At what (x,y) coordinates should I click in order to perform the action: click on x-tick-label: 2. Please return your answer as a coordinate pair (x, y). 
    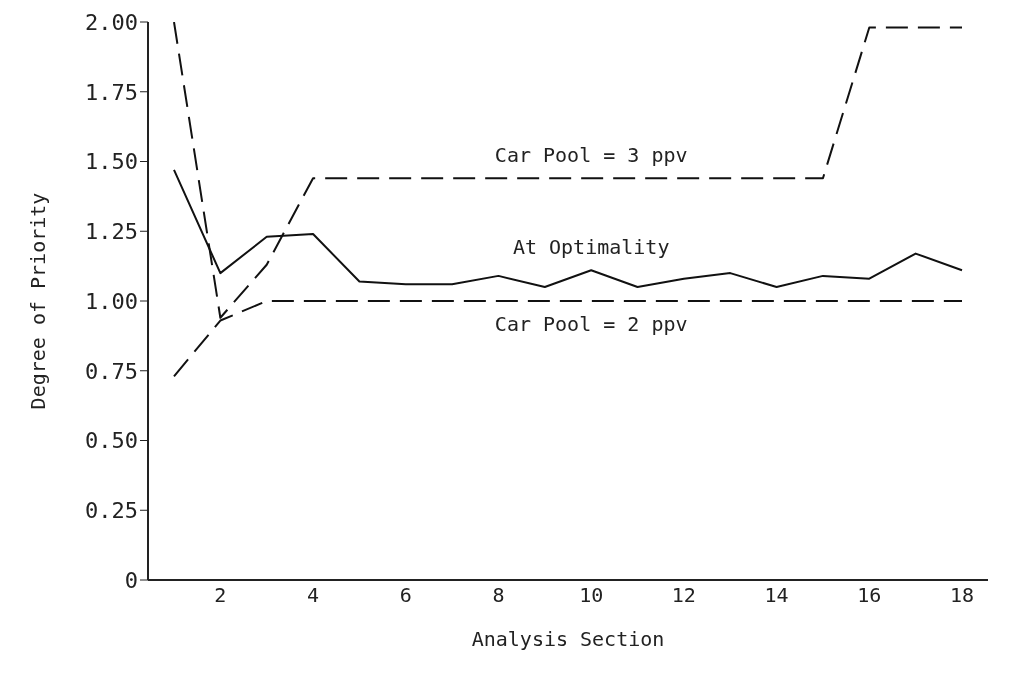
    Looking at the image, I should click on (220, 595).